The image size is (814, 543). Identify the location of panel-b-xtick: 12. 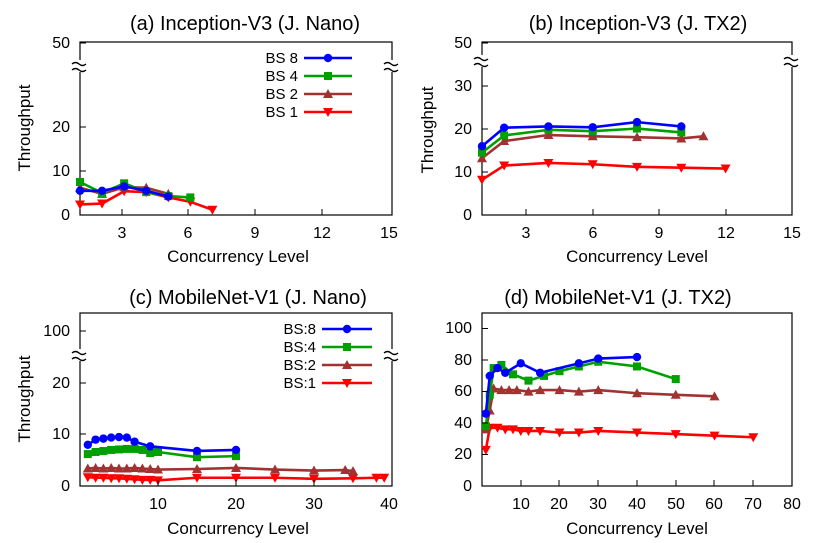
(726, 233).